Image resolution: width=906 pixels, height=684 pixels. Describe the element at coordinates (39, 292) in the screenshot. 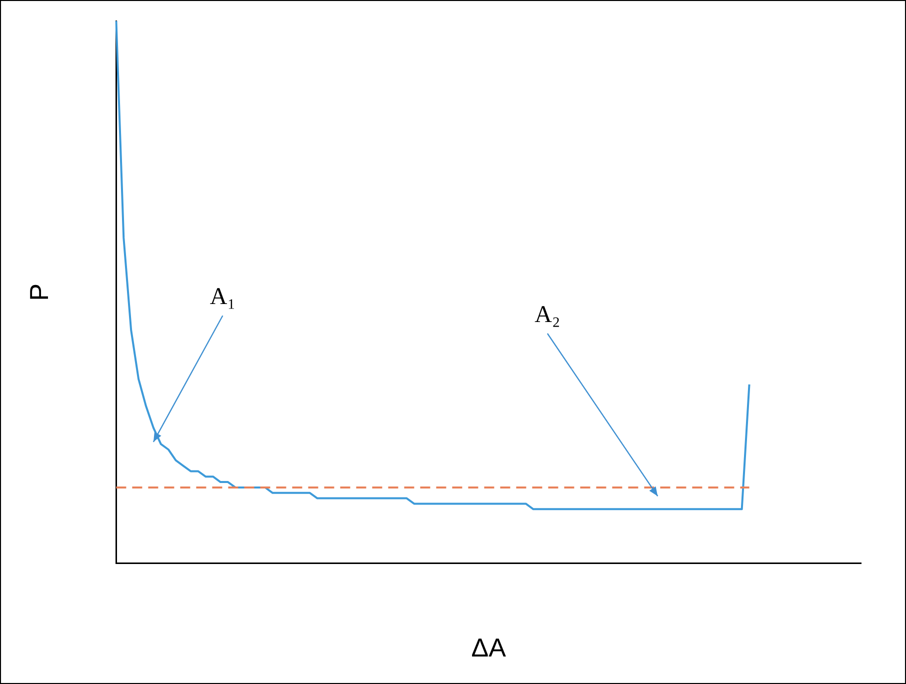

I see `y-axis-title: P` at that location.